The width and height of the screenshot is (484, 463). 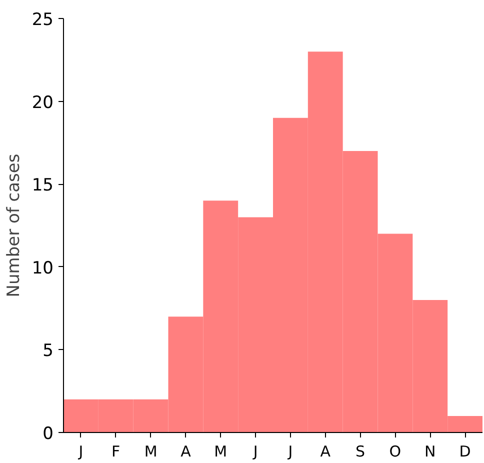 I want to click on y-tick-label: 0, so click(x=48, y=434).